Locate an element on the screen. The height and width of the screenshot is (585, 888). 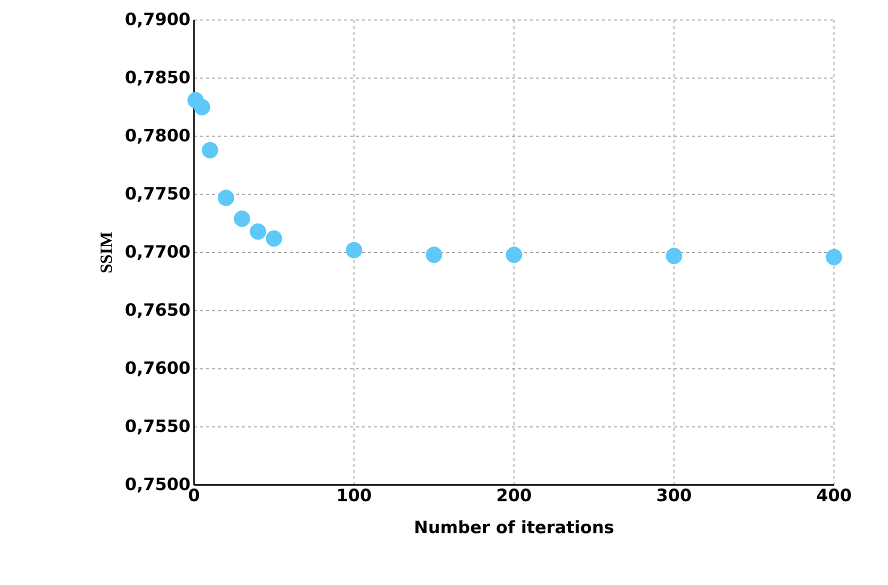
y-tick-label: 0,7550 is located at coordinates (158, 426).